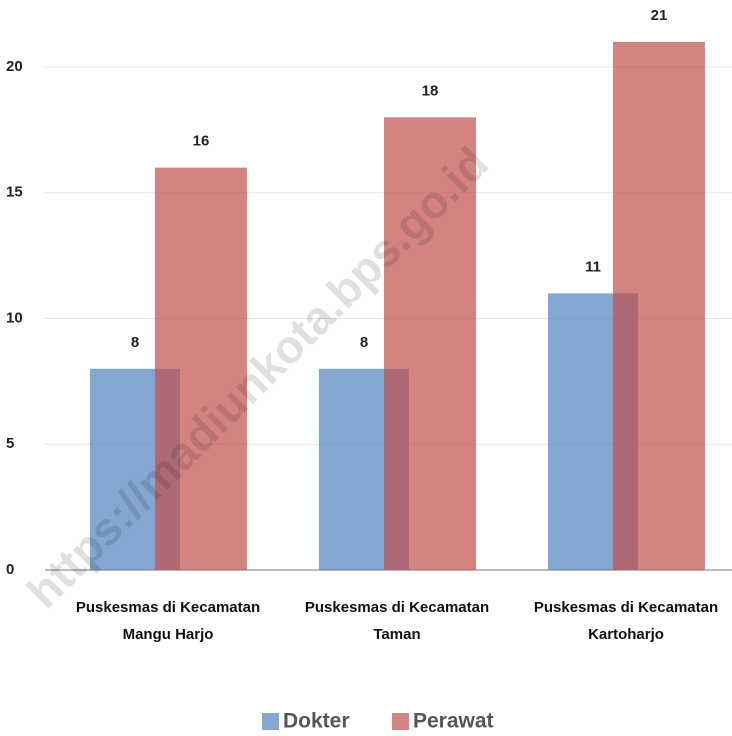 Image resolution: width=732 pixels, height=736 pixels. Describe the element at coordinates (201, 141) in the screenshot. I see `data-label: 16` at that location.